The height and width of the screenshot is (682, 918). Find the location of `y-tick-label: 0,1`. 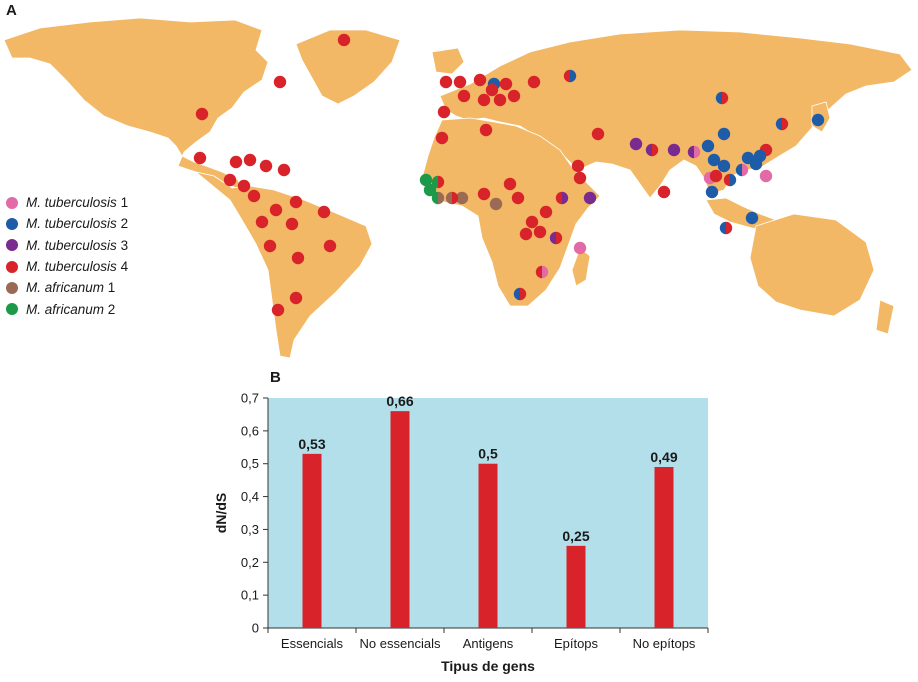

y-tick-label: 0,1 is located at coordinates (250, 595).